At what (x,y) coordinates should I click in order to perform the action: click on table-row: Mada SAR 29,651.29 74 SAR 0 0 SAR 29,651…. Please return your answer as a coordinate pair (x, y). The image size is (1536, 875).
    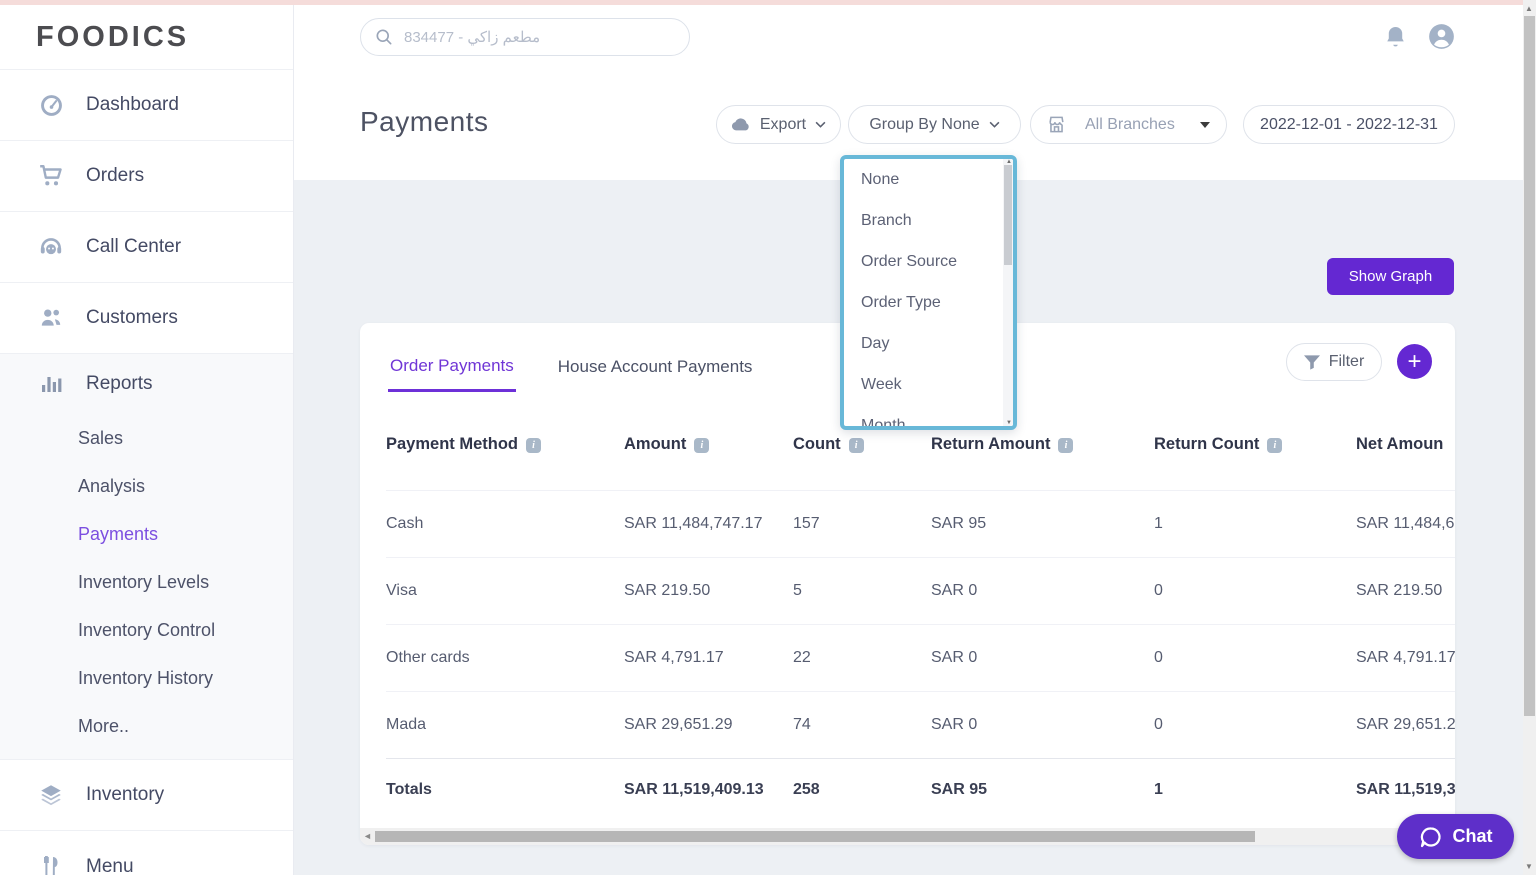
    Looking at the image, I should click on (920, 724).